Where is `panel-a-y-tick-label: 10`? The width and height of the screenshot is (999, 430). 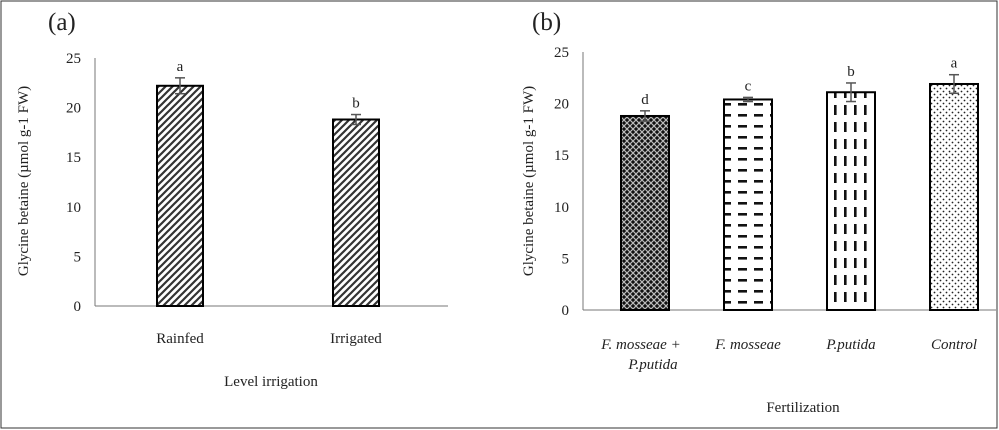
panel-a-y-tick-label: 10 is located at coordinates (73, 208).